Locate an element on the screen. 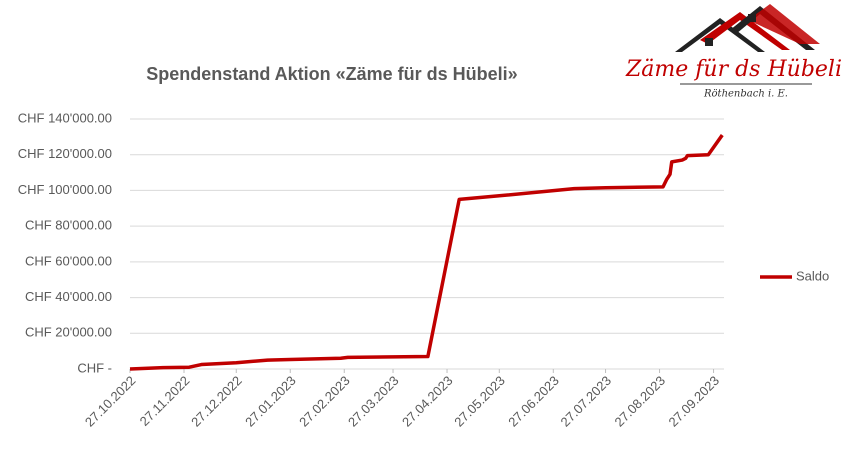  y-tick-label: CHF 140'000.00 is located at coordinates (65, 117).